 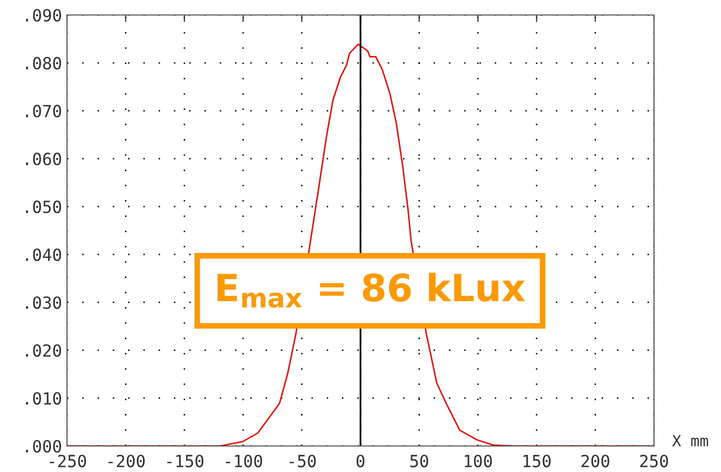 What do you see at coordinates (44, 255) in the screenshot?
I see `y-tick-label: .040` at bounding box center [44, 255].